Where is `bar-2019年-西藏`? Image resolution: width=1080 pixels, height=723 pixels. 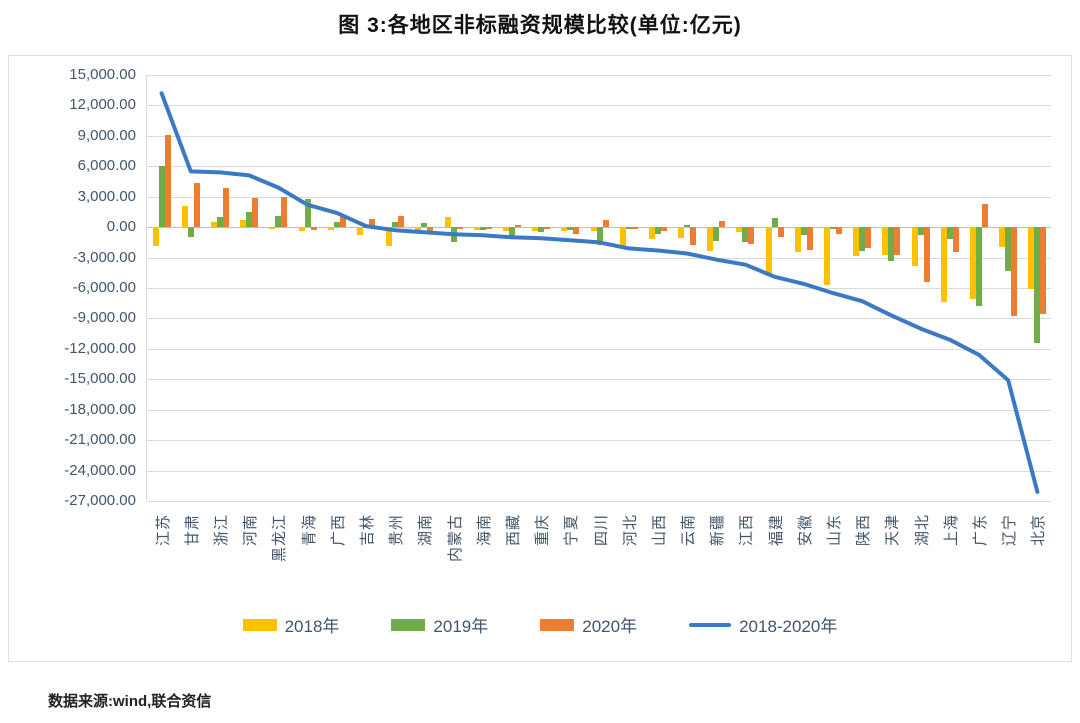
bar-2019年-西藏 is located at coordinates (511, 231).